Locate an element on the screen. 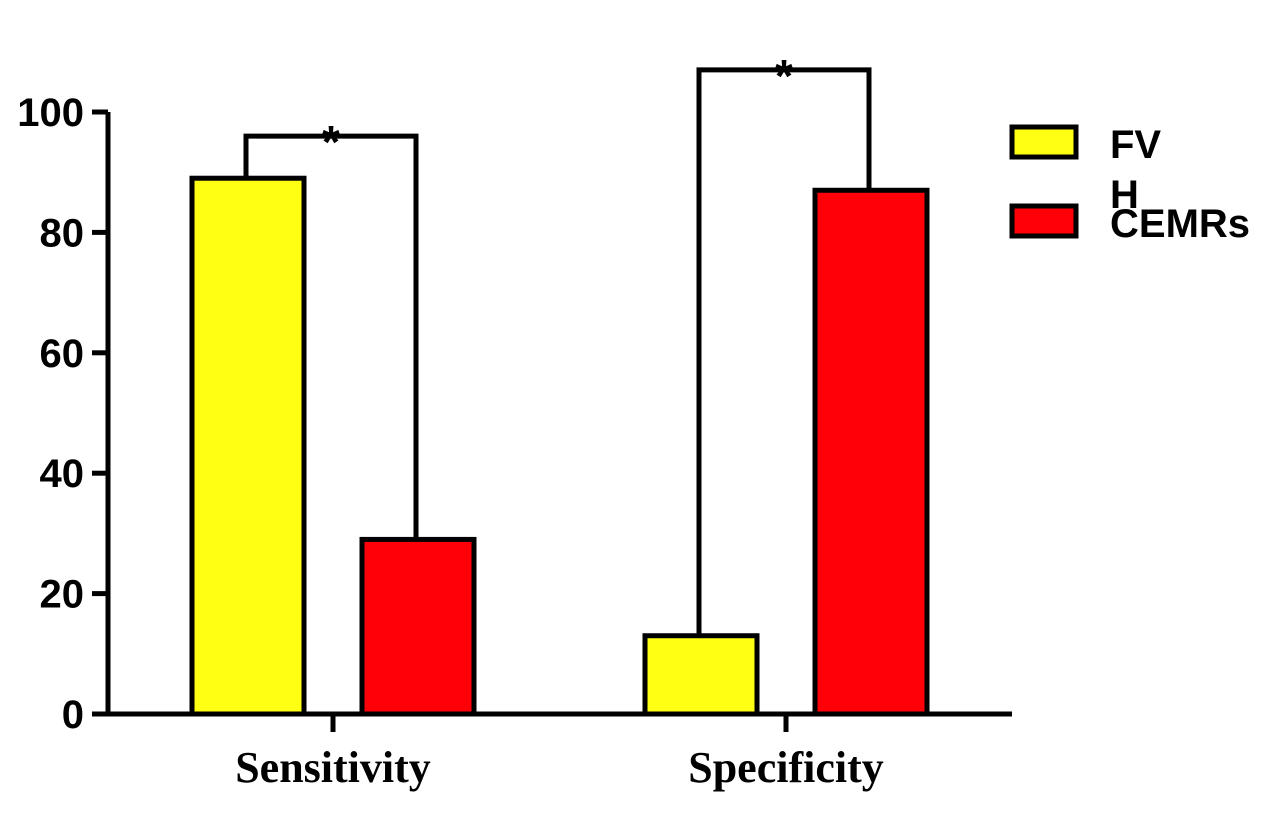 The width and height of the screenshot is (1284, 817). significance-bracket-specificity is located at coordinates (784, 351).